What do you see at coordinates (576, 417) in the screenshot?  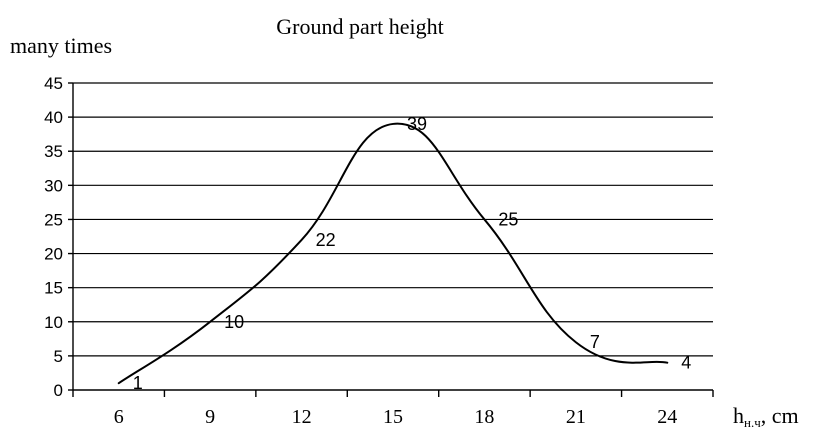 I see `x-tick-label: 21` at bounding box center [576, 417].